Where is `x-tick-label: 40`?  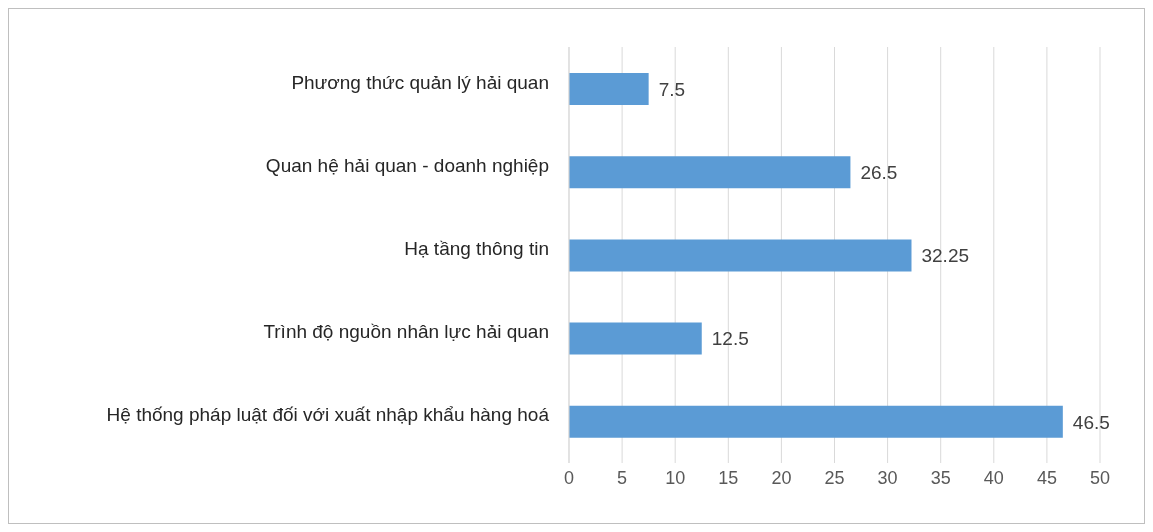 x-tick-label: 40 is located at coordinates (993, 477).